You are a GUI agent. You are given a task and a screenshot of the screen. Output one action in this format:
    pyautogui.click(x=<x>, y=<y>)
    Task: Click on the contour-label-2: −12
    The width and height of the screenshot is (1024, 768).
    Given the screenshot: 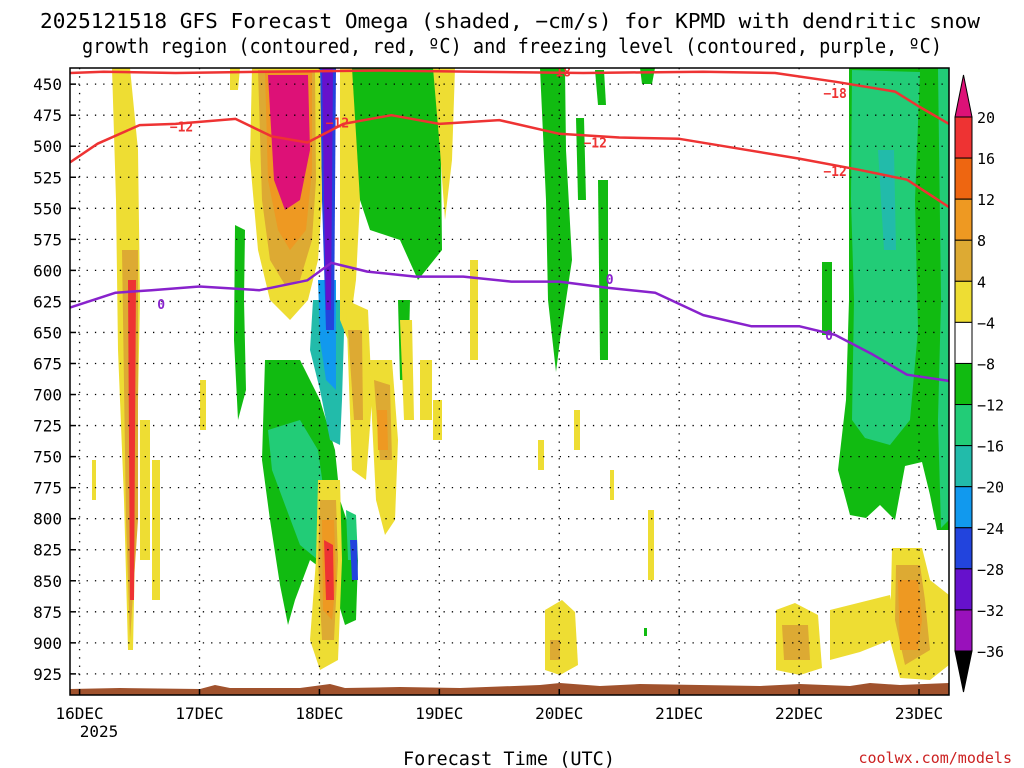 What is the action you would take?
    pyautogui.click(x=181, y=127)
    